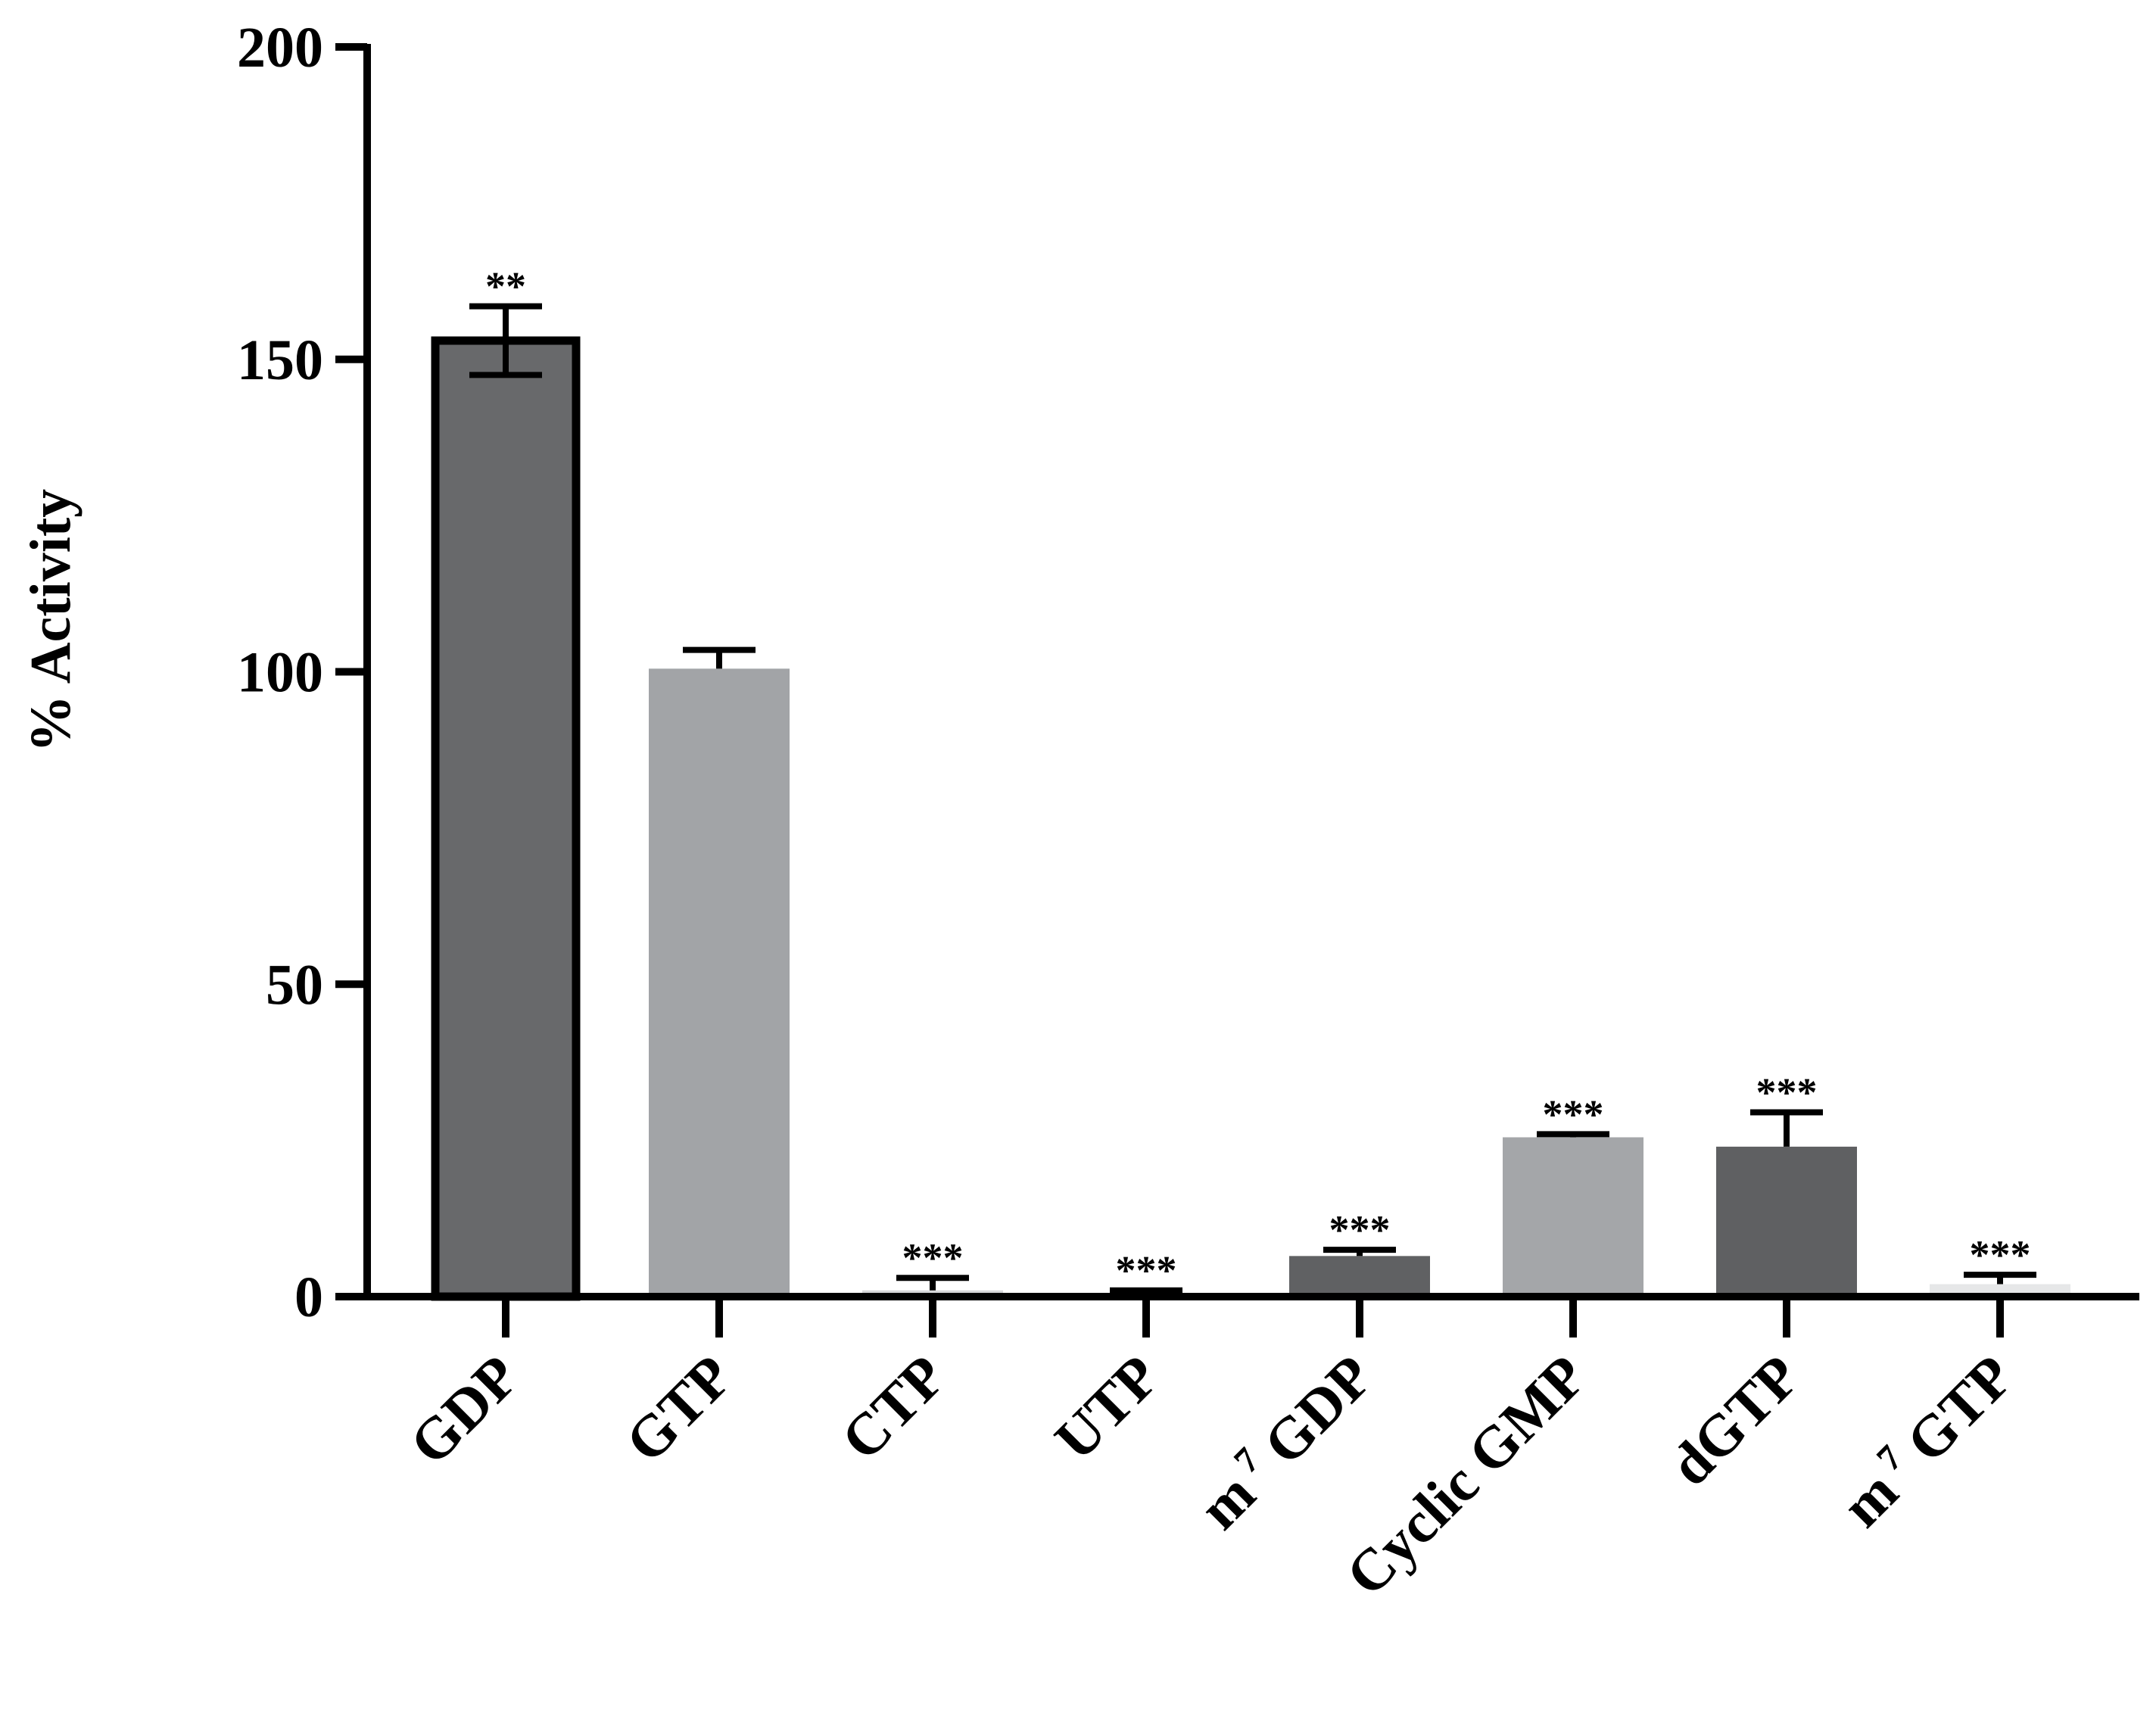  I want to click on x-tick-label-7: m 7 GTP, so click(1927, 1440).